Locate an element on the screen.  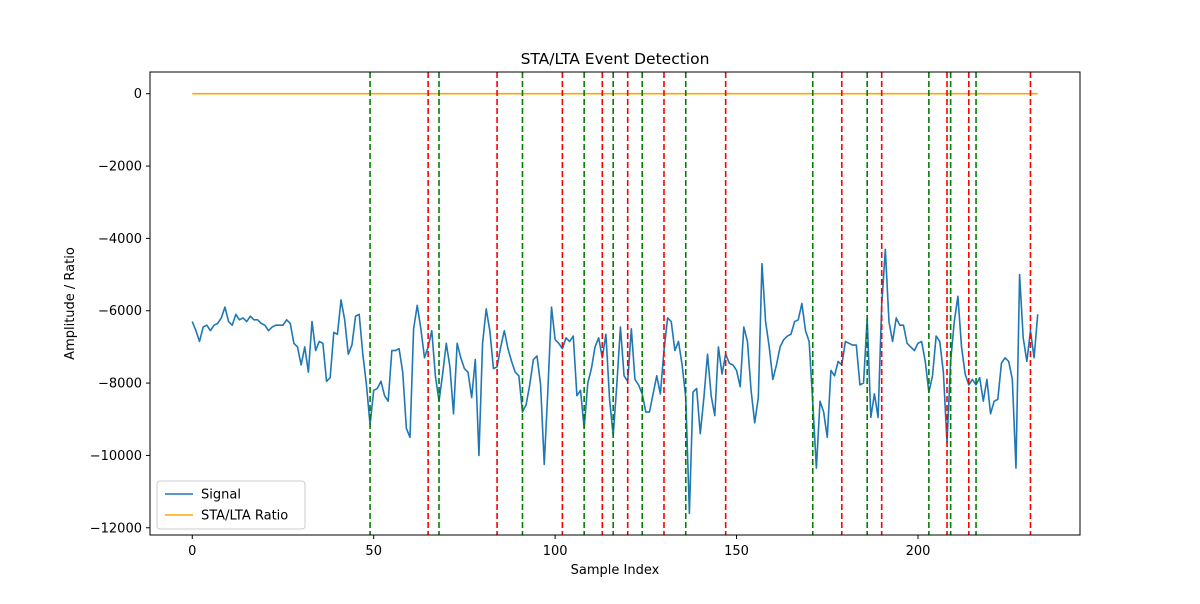
y-tick-label: −2000 is located at coordinates (120, 167).